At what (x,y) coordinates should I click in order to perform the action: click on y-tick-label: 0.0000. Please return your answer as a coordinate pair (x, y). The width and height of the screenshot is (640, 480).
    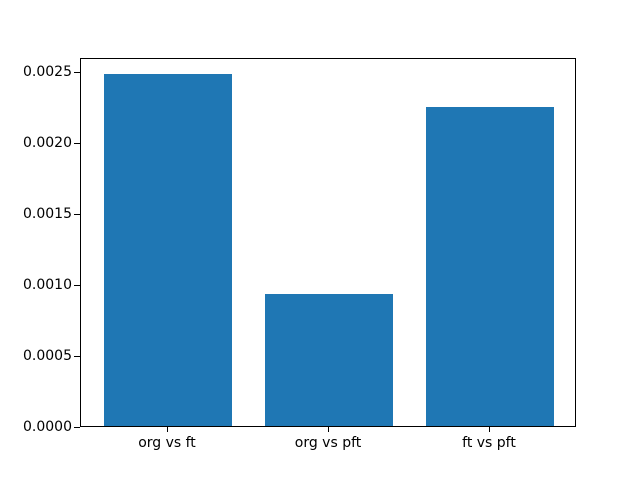
    Looking at the image, I should click on (47, 427).